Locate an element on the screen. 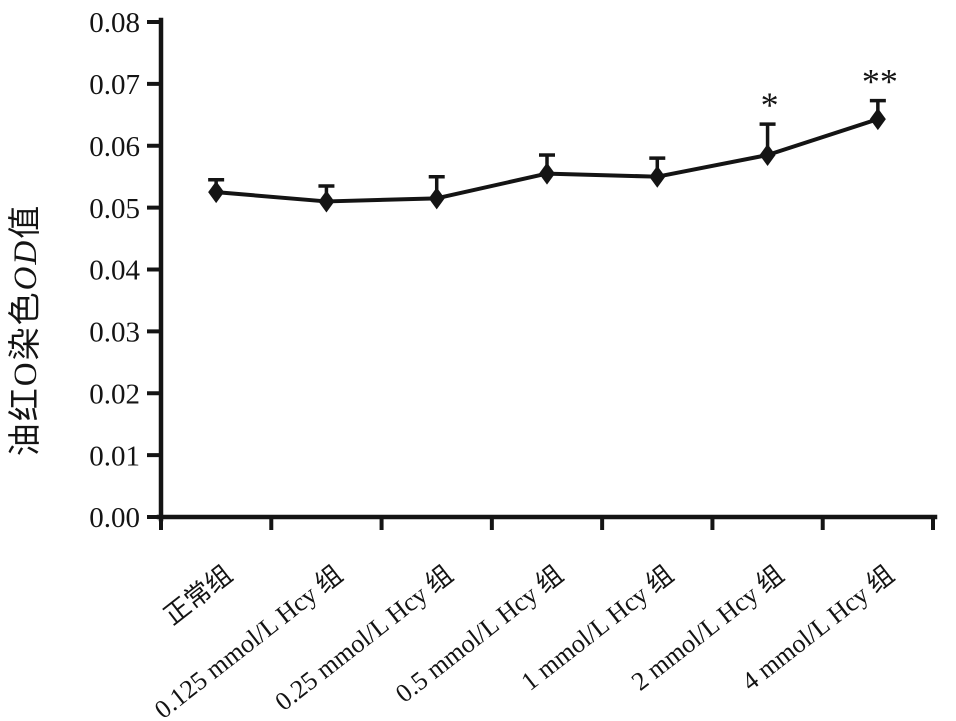  y-tick-label: 0.05 is located at coordinates (114, 209).